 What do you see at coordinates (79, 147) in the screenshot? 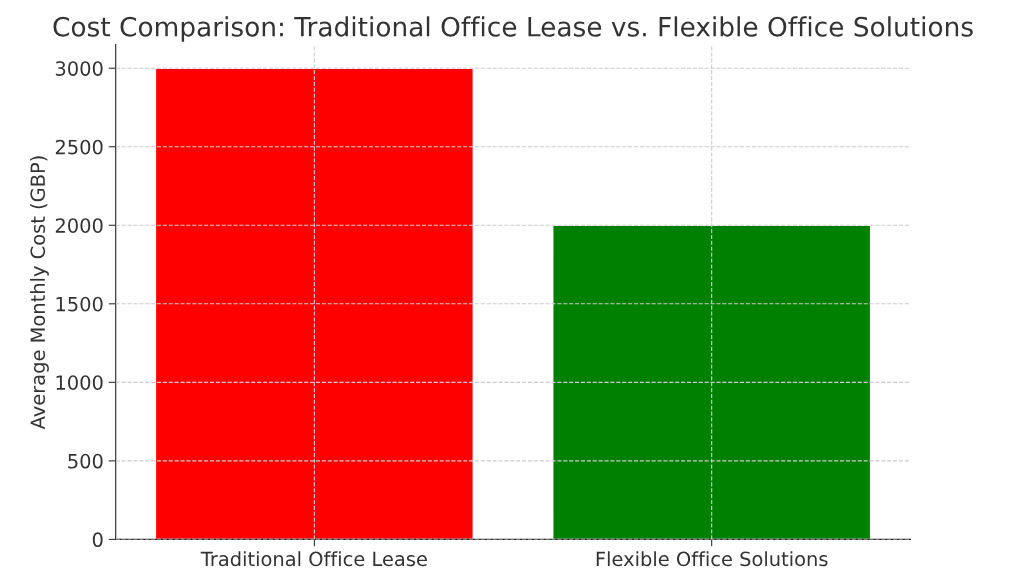
I see `y-tick-label: 2500` at bounding box center [79, 147].